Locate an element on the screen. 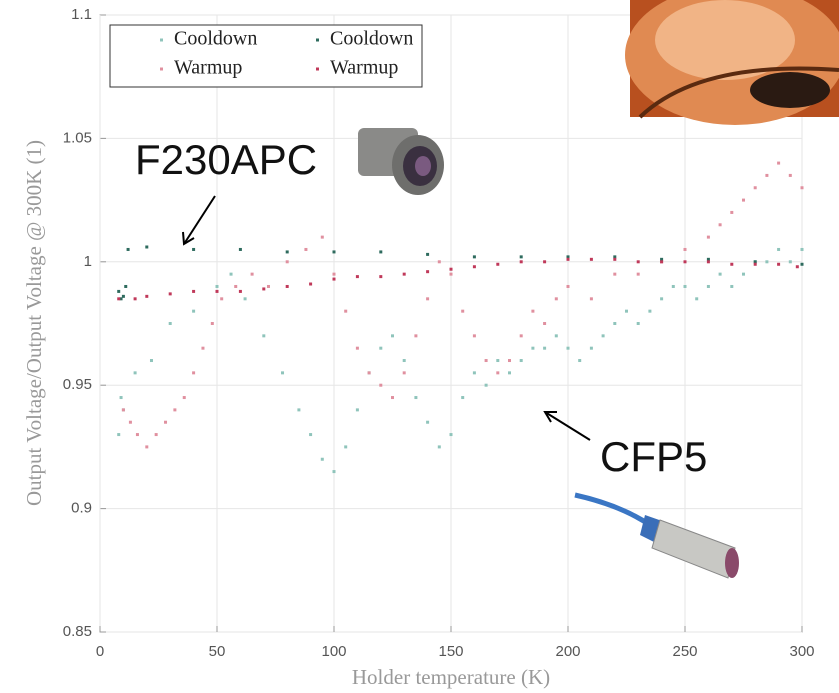 The image size is (839, 693). x-tick-label: 250 is located at coordinates (684, 651).